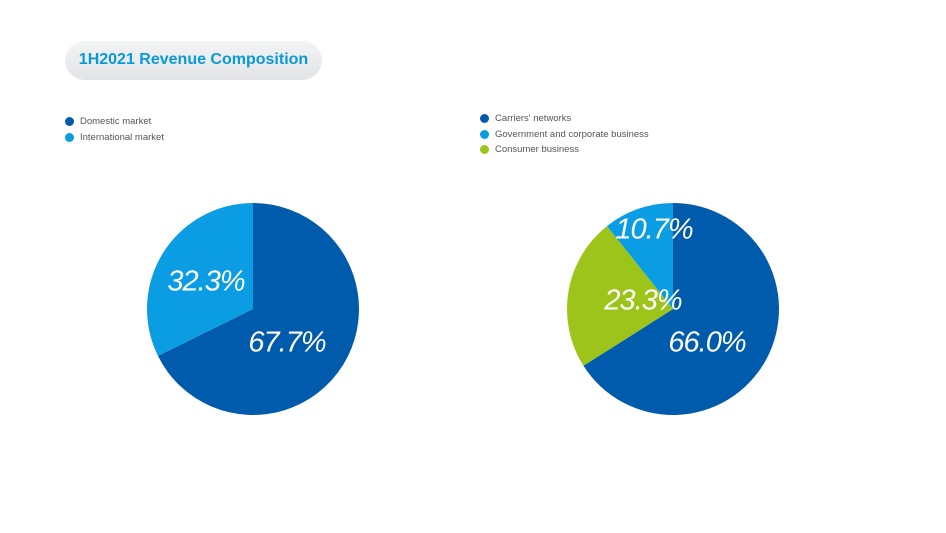 Image resolution: width=946 pixels, height=533 pixels. I want to click on pie-slice-consumer-business, so click(619, 296).